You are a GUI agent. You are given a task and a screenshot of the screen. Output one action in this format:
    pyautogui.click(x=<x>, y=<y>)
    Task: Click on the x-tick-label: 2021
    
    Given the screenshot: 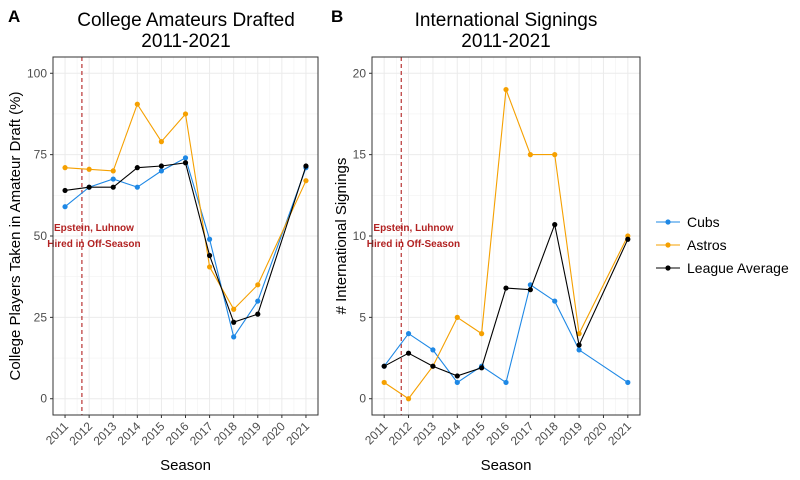 What is the action you would take?
    pyautogui.click(x=297, y=433)
    